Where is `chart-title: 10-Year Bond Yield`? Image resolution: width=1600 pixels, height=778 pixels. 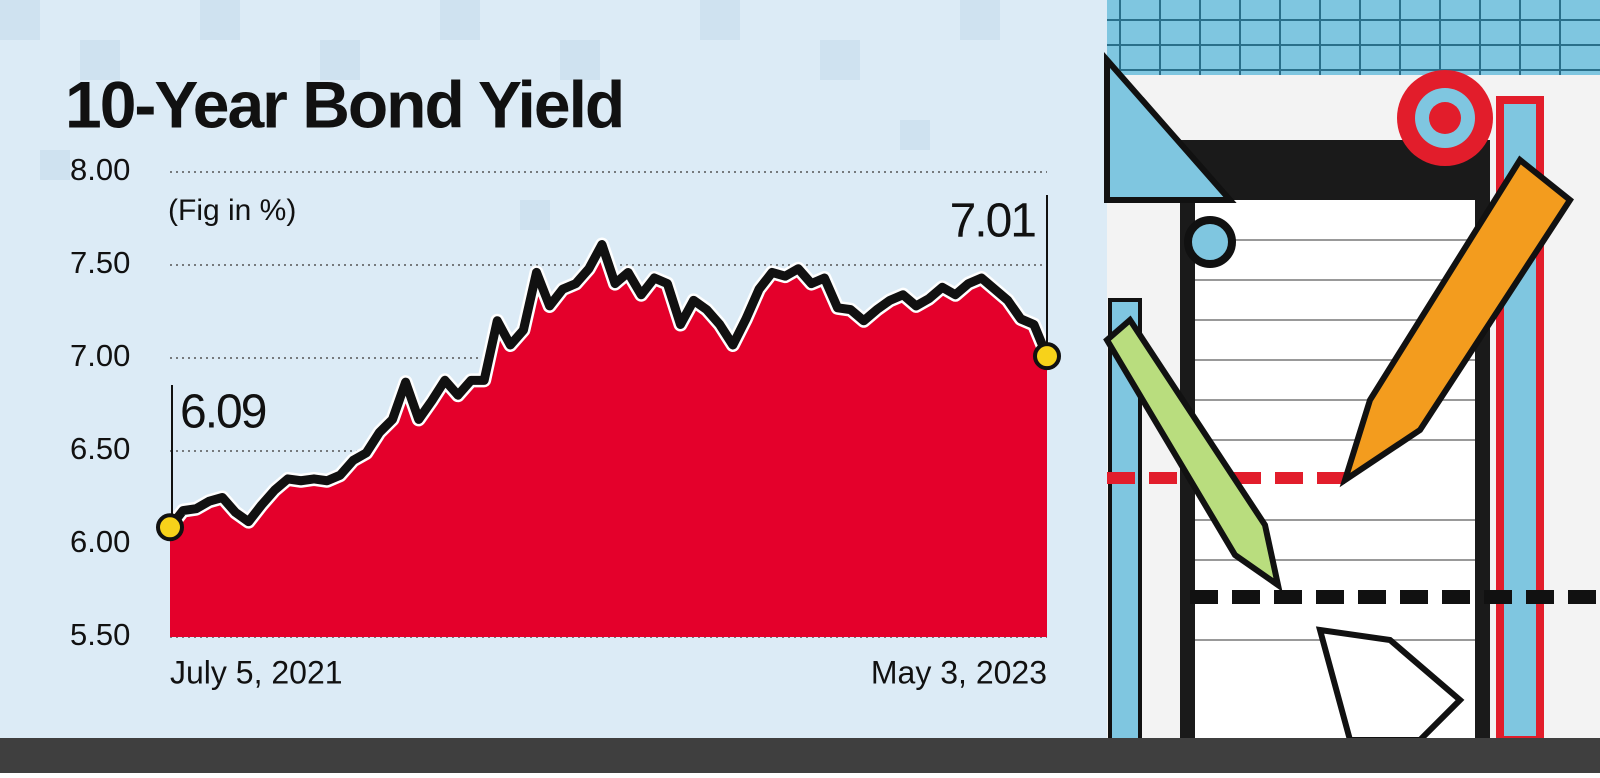 chart-title: 10-Year Bond Yield is located at coordinates (344, 104).